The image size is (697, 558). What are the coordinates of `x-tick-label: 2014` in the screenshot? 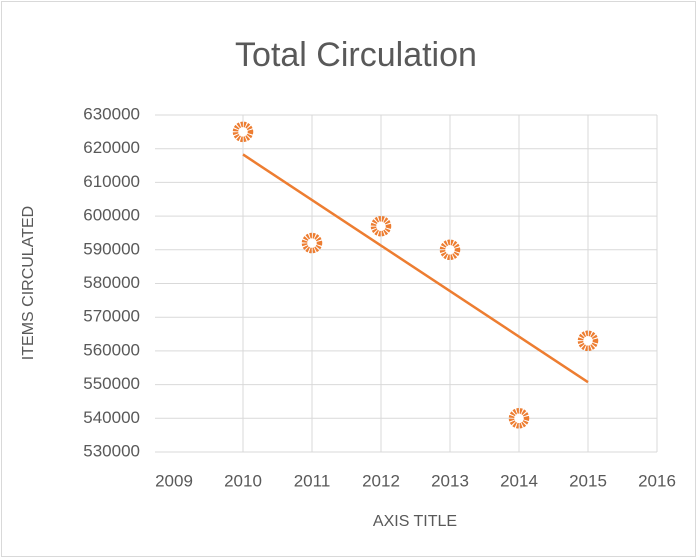 It's located at (519, 480).